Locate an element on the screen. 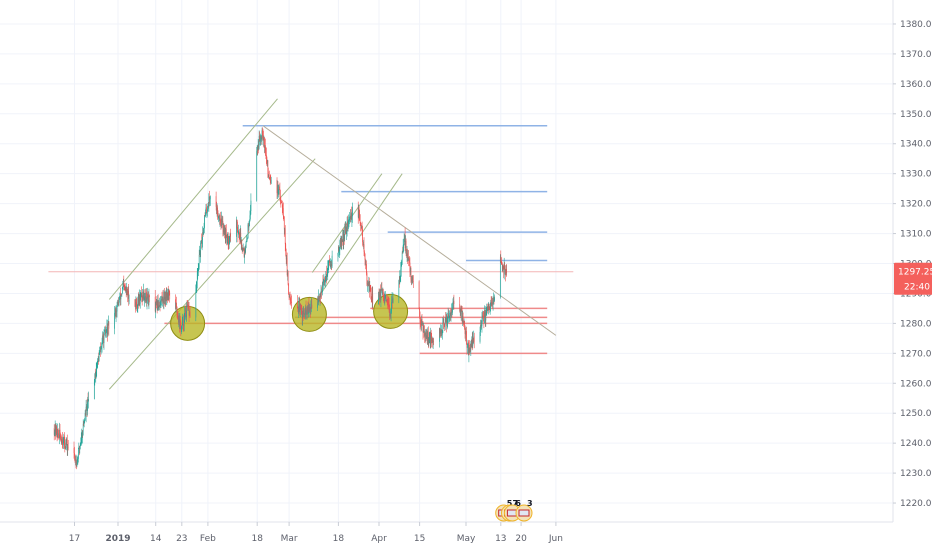 Image resolution: width=932 pixels, height=550 pixels. price-tick-label: 1260.00 is located at coordinates (916, 384).